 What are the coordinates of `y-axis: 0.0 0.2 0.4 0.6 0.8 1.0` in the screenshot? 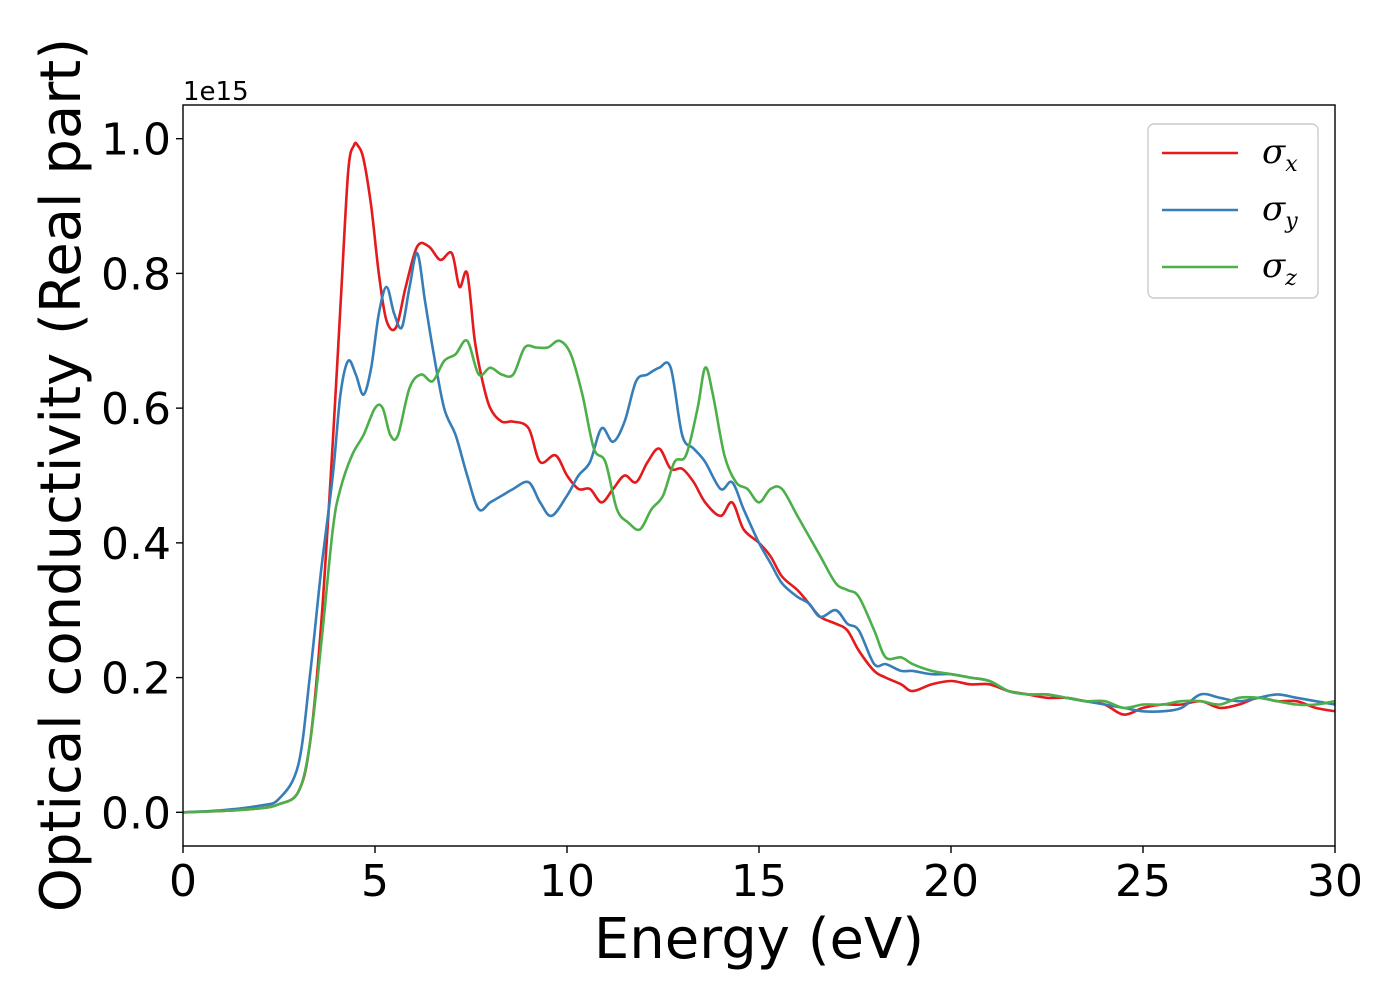 It's located at (142, 477).